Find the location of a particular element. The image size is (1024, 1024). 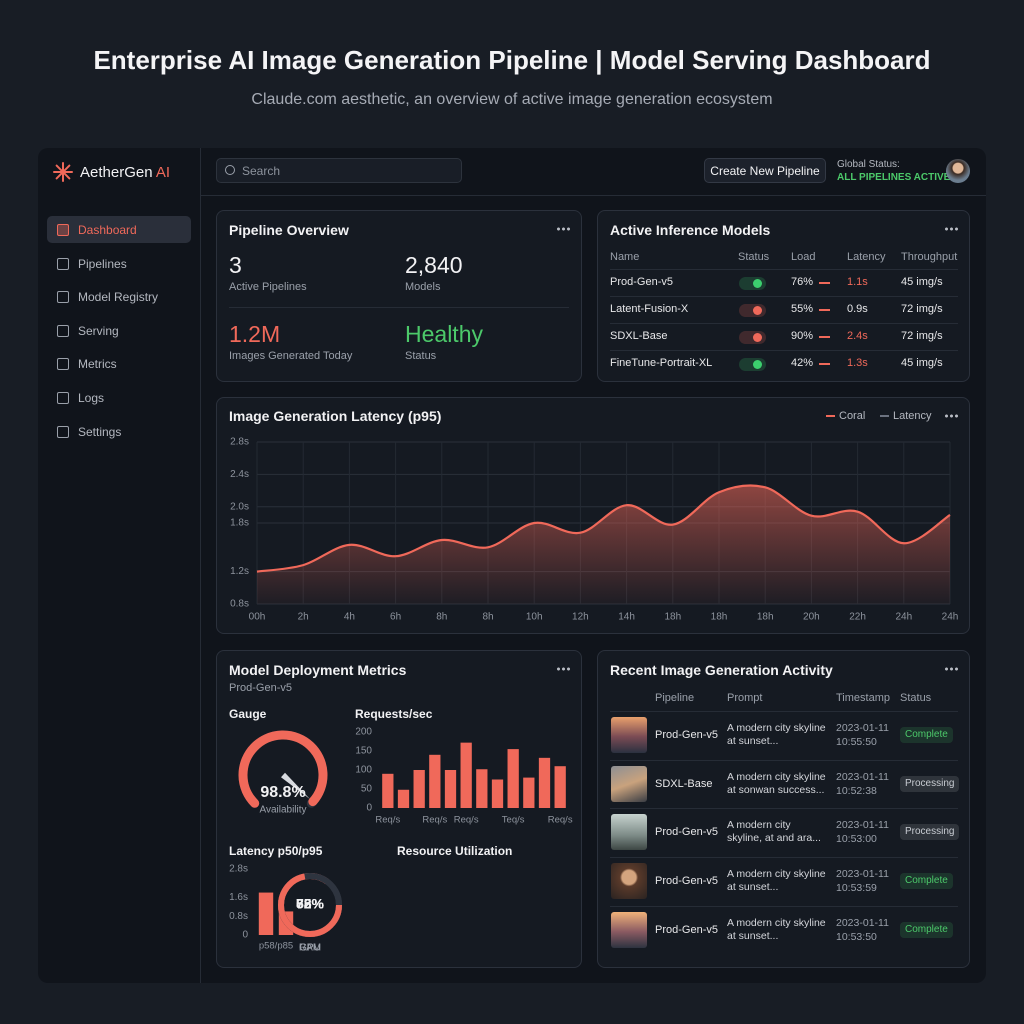

ring-value-label: 68% is located at coordinates (310, 904).